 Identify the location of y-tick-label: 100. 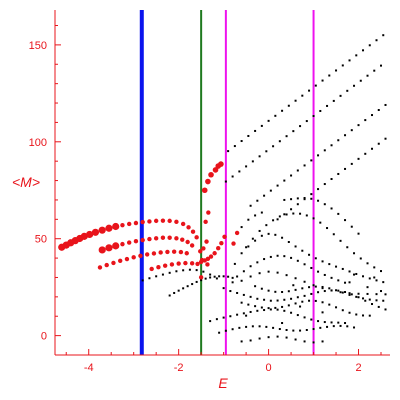
(38, 143).